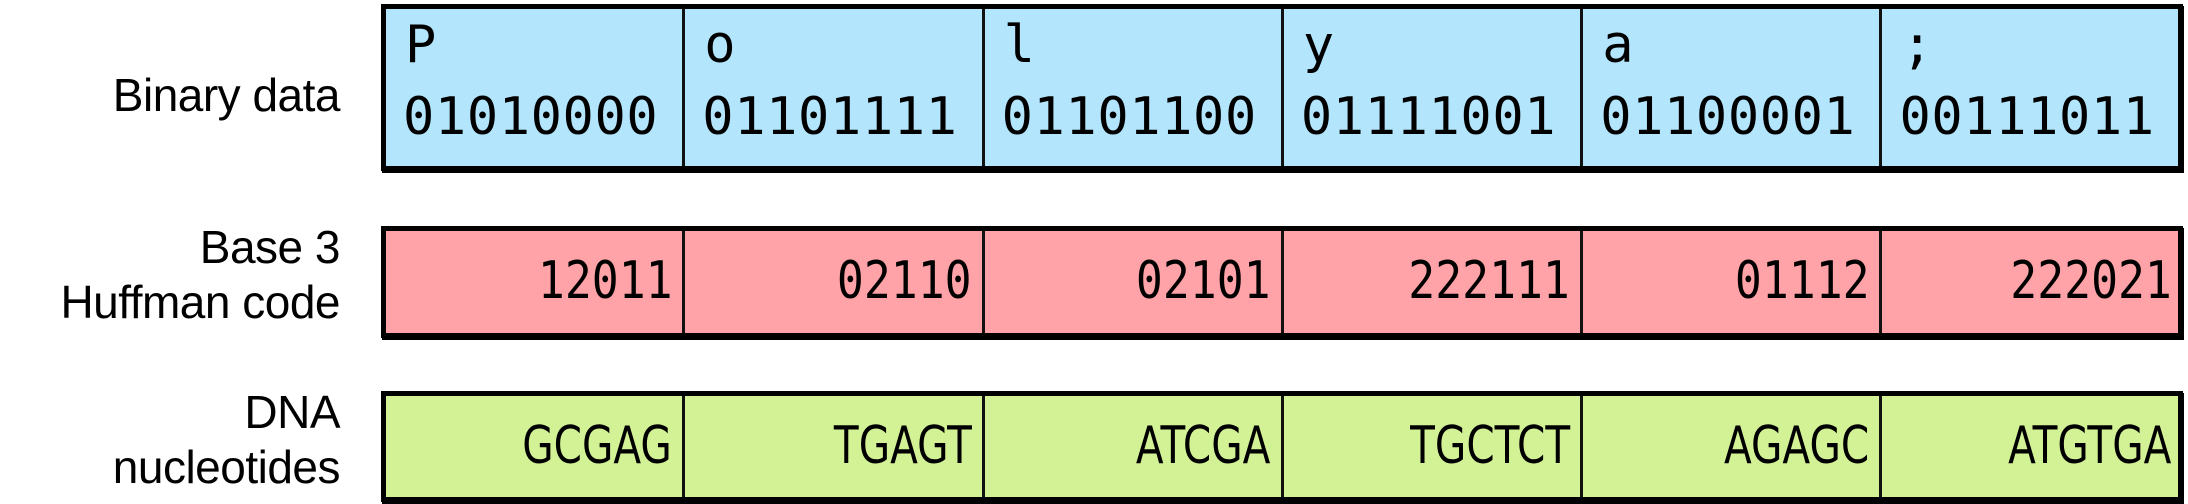 The height and width of the screenshot is (504, 2188). I want to click on huffman-cell: 222111, so click(1434, 282).